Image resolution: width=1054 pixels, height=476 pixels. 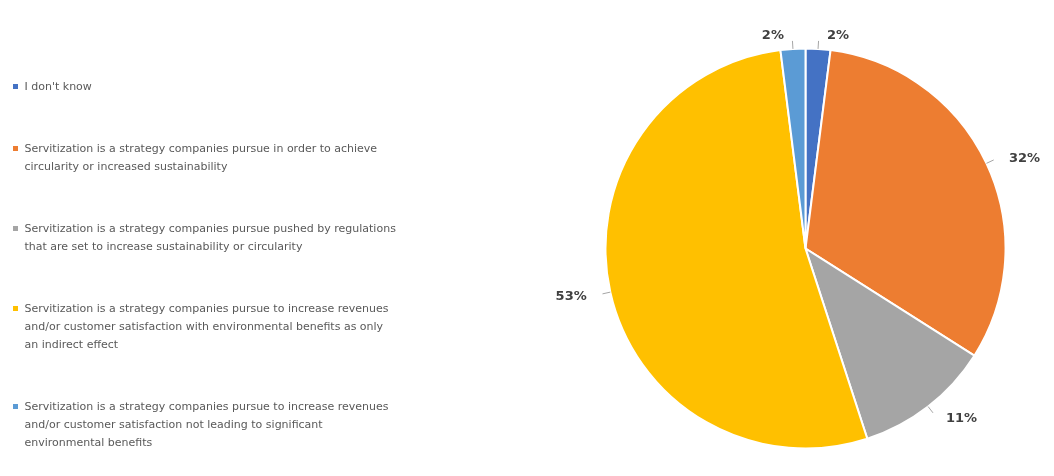 What do you see at coordinates (210, 237) in the screenshot?
I see `legend-label: Servitization is a strategy companies pursue pushed by regulations that are set to increase sustainability or circularity` at bounding box center [210, 237].